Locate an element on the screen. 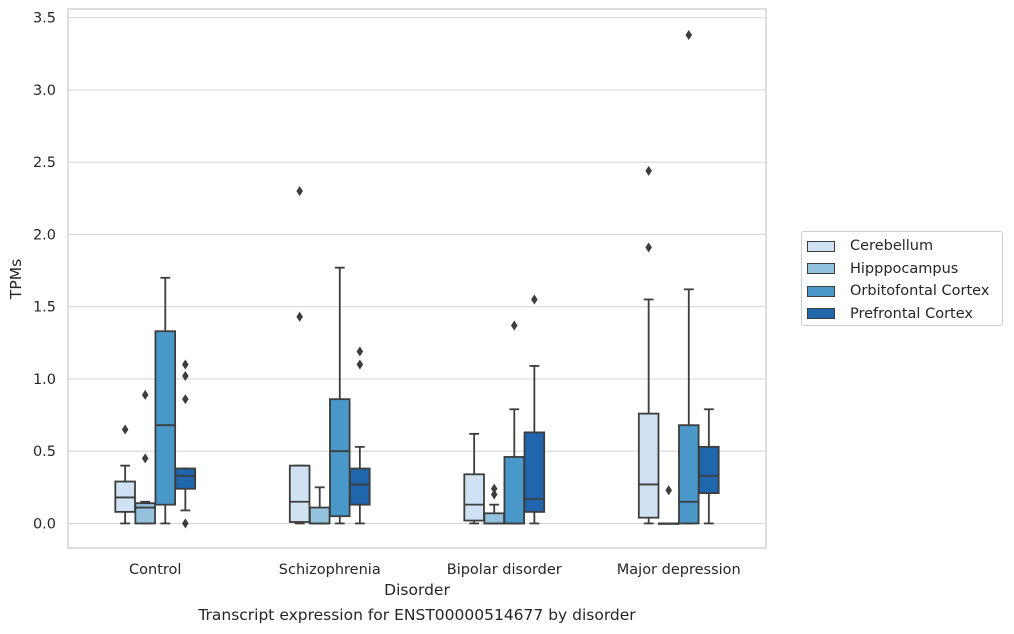  legend-item-cerebellum: Cerebellum is located at coordinates (904, 246).